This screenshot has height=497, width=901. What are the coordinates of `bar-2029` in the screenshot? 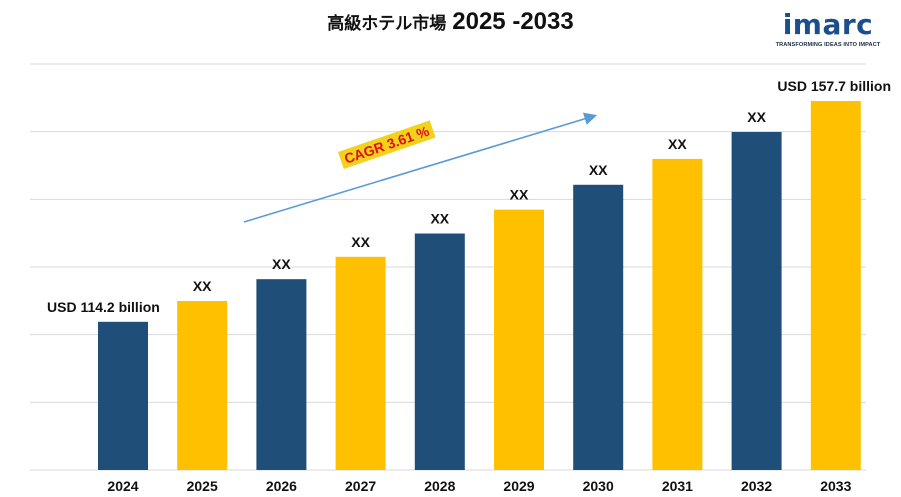 It's located at (519, 339).